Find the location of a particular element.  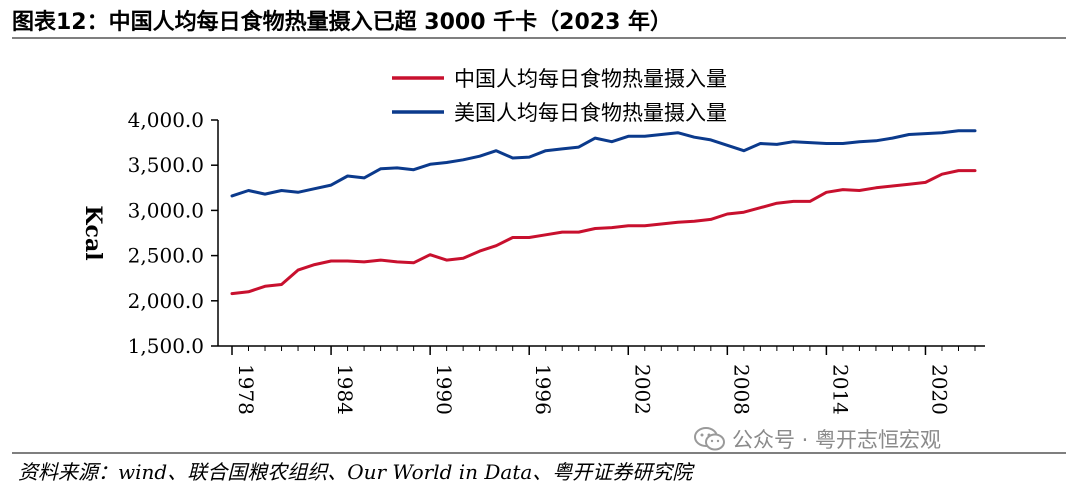

y-tick-label: 2,500.0 is located at coordinates (166, 256).